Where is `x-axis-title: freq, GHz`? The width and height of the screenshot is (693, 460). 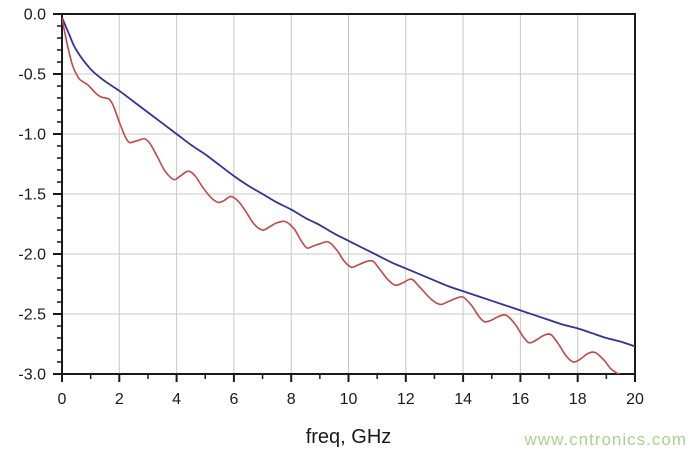 x-axis-title: freq, GHz is located at coordinates (348, 437).